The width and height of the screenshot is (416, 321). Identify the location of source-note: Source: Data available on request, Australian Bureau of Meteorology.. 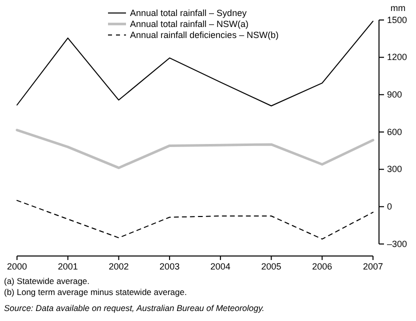
(134, 308).